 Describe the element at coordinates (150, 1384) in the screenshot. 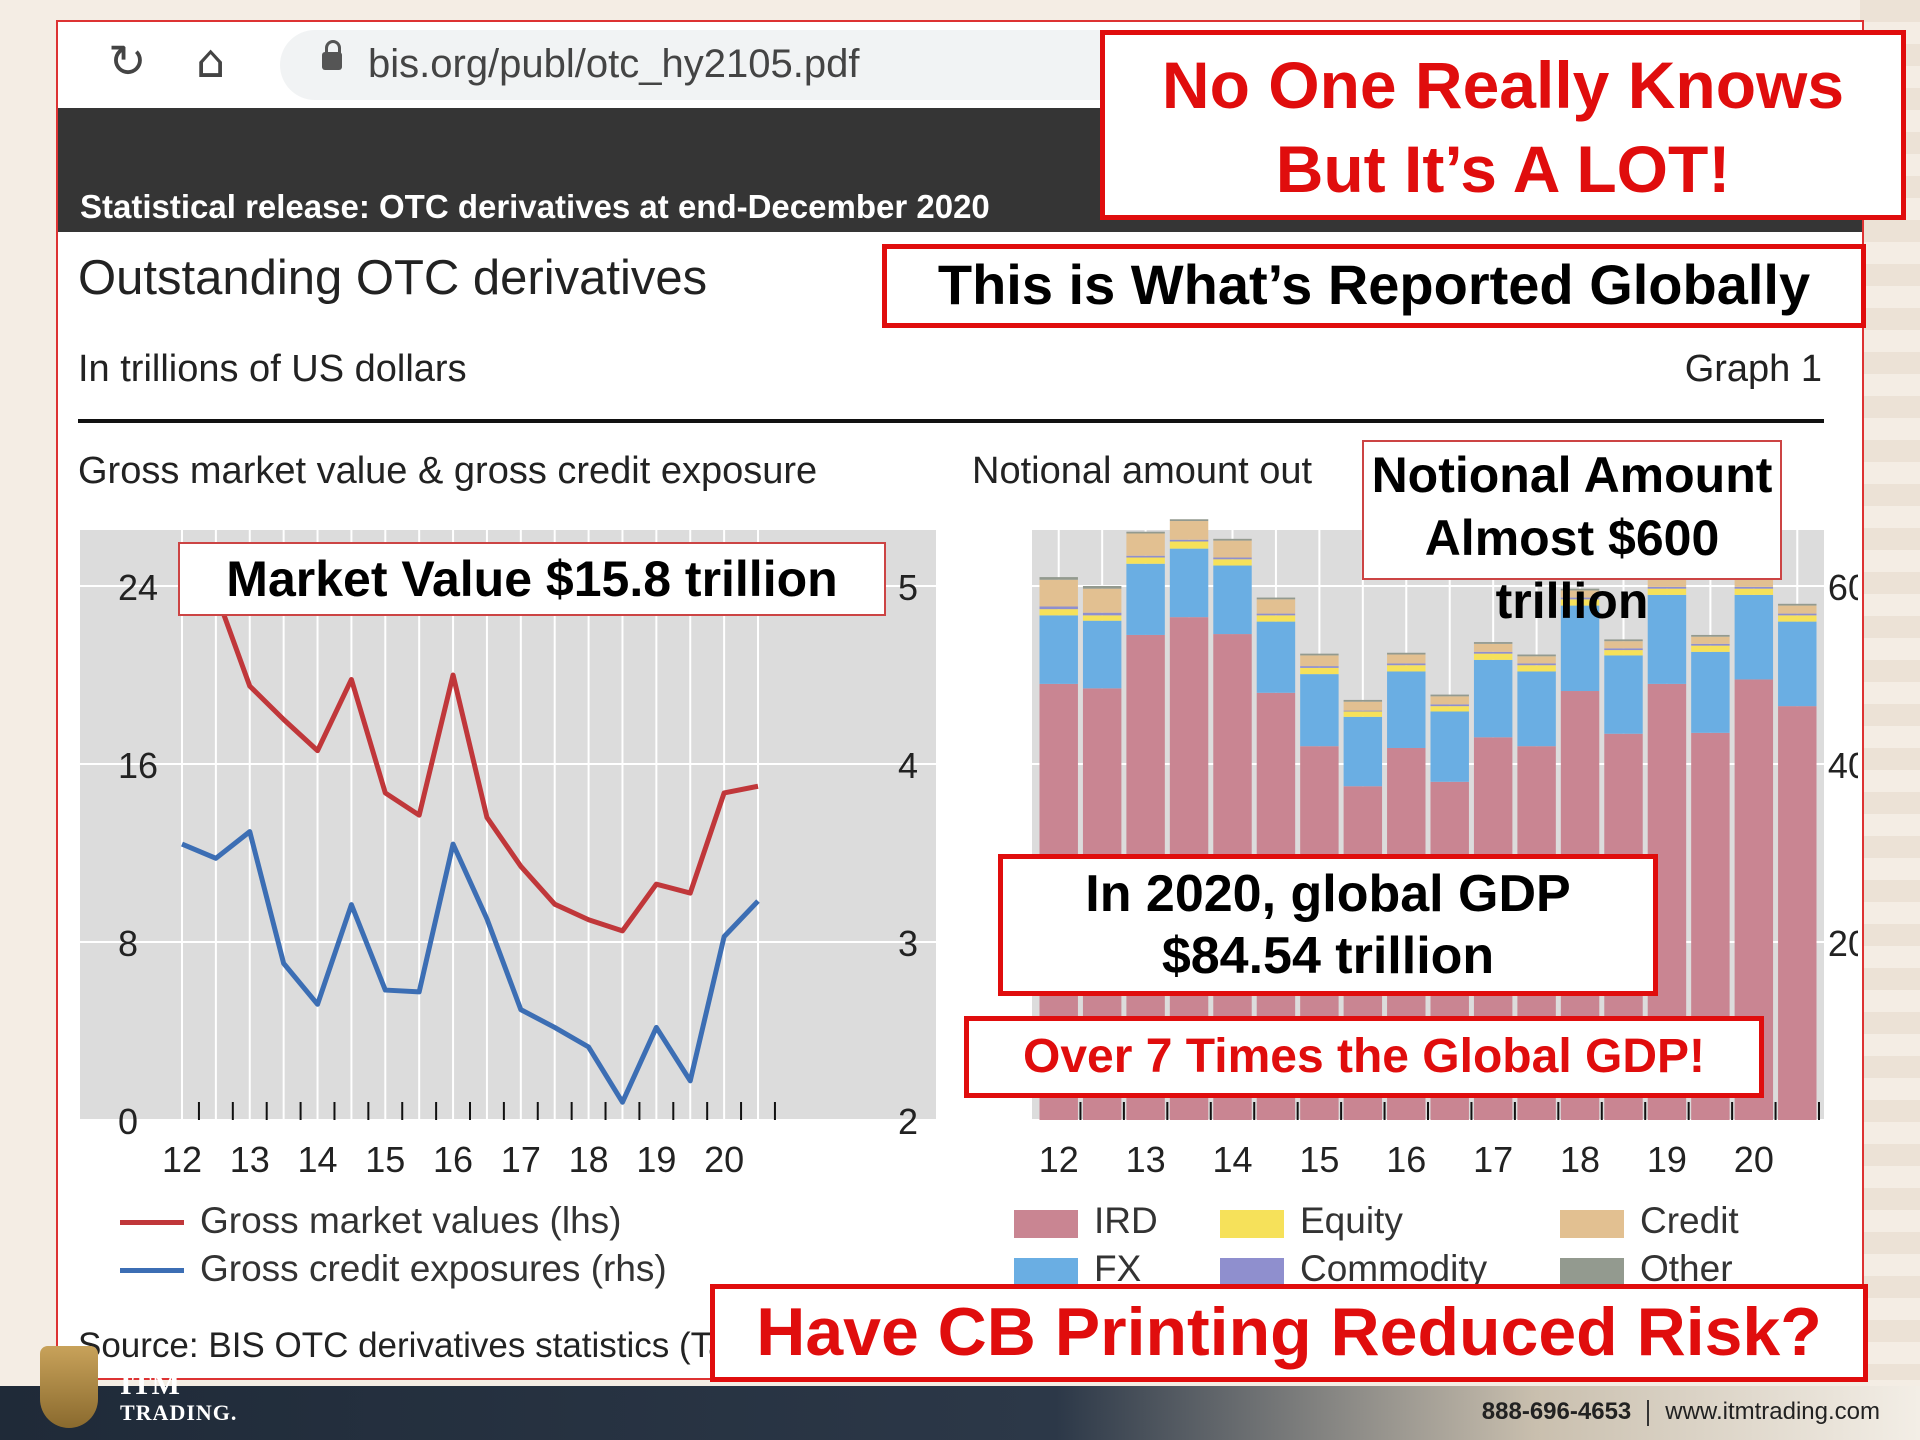

I see `logo-text: ITM` at that location.